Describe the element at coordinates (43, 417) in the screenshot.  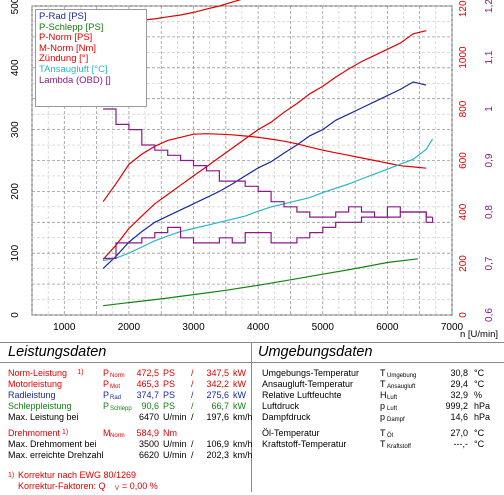
I see `performance-label: Max. Leistung bei` at that location.